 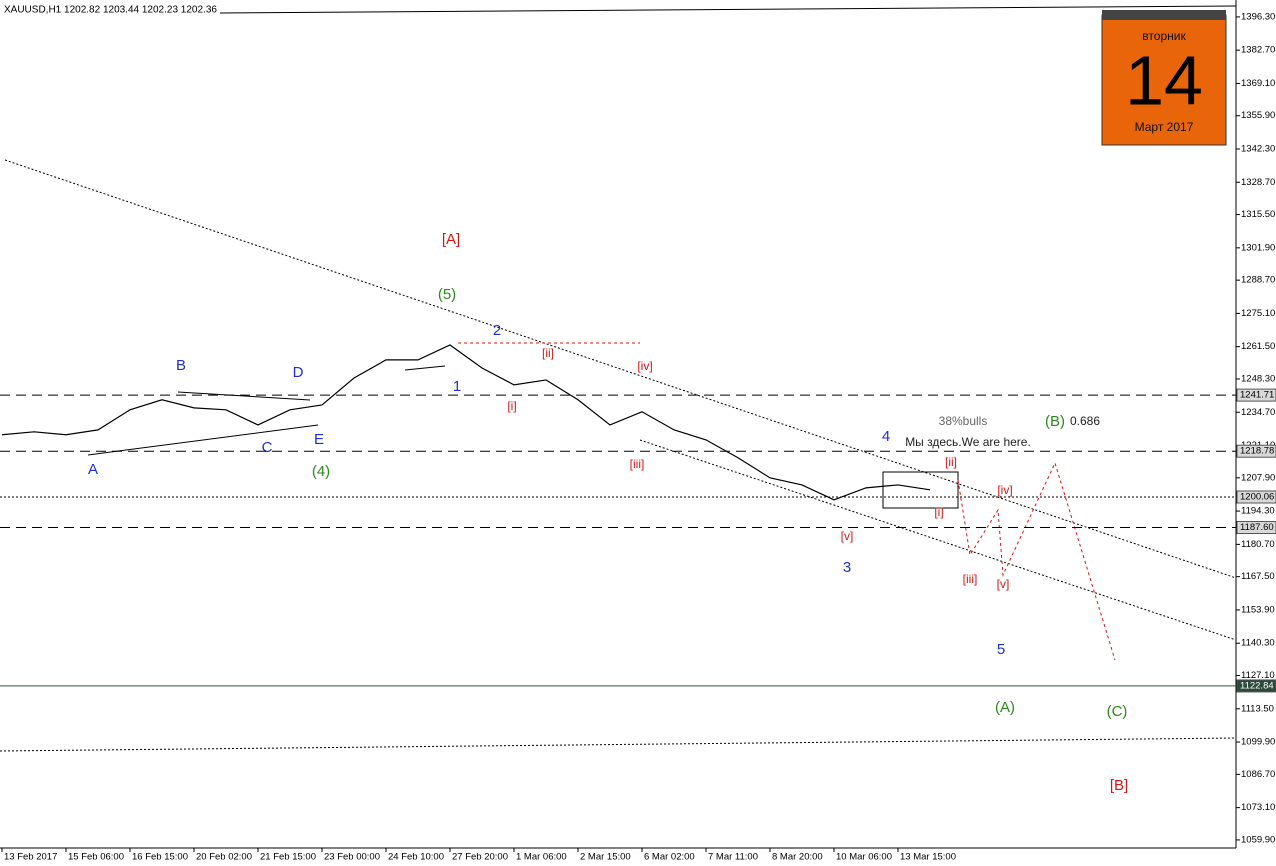 What do you see at coordinates (1005, 707) in the screenshot?
I see `wave-label: (A)` at bounding box center [1005, 707].